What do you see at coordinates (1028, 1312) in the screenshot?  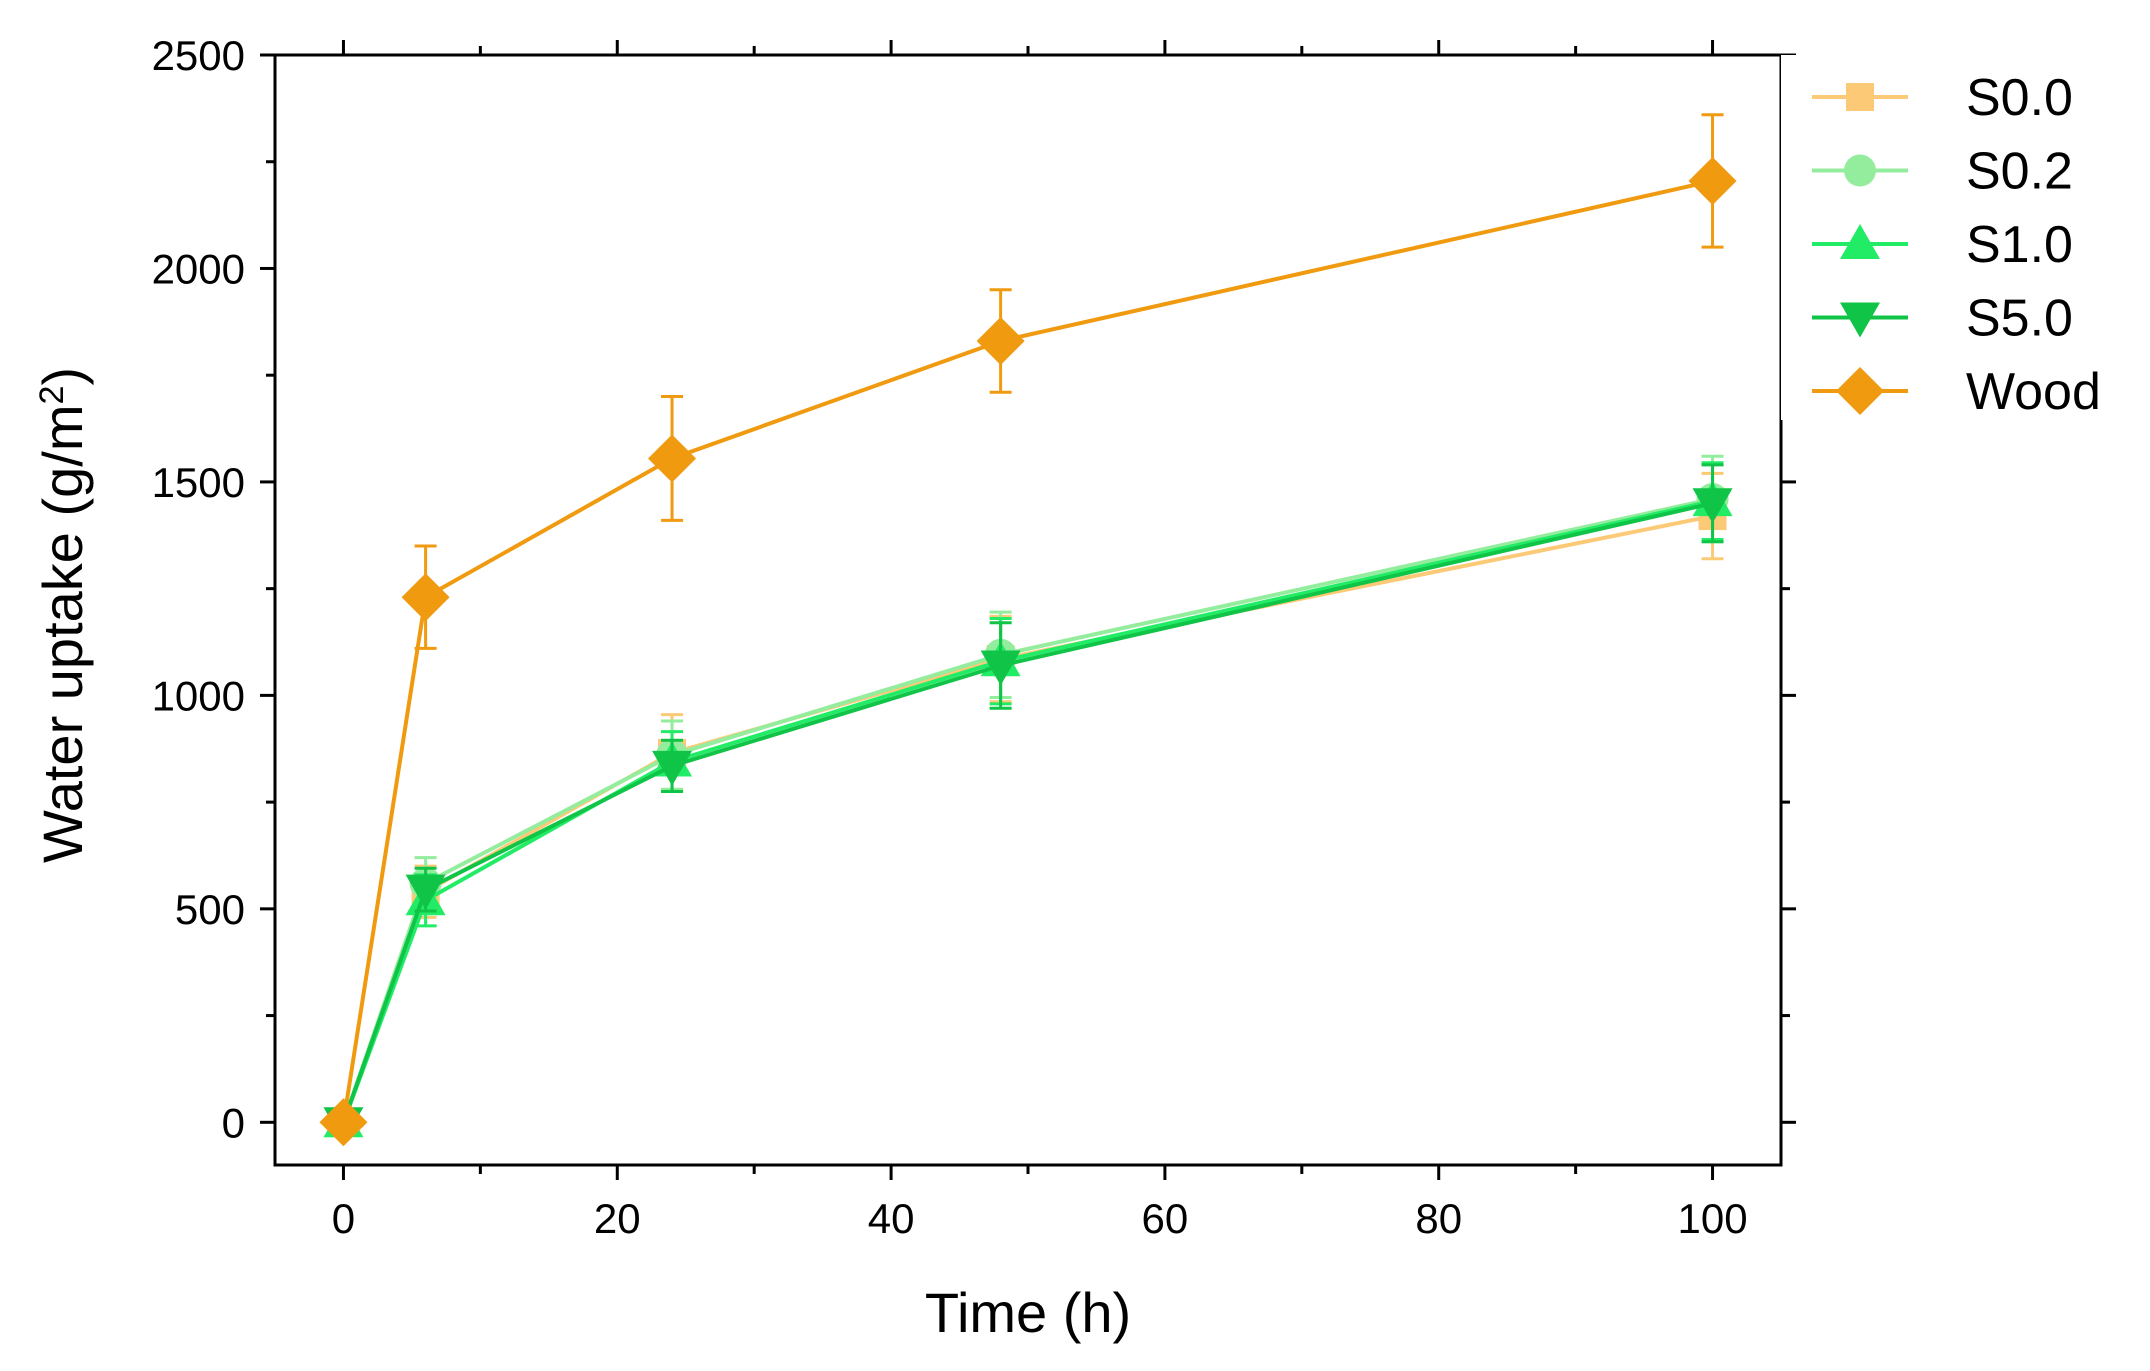 I see `x-axis-title: Time (h)` at bounding box center [1028, 1312].